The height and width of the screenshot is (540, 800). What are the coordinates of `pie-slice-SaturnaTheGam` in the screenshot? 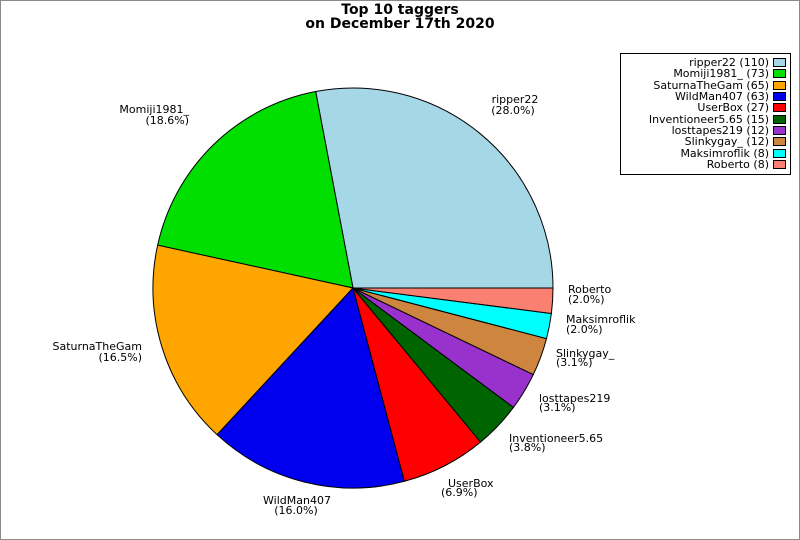 It's located at (253, 340).